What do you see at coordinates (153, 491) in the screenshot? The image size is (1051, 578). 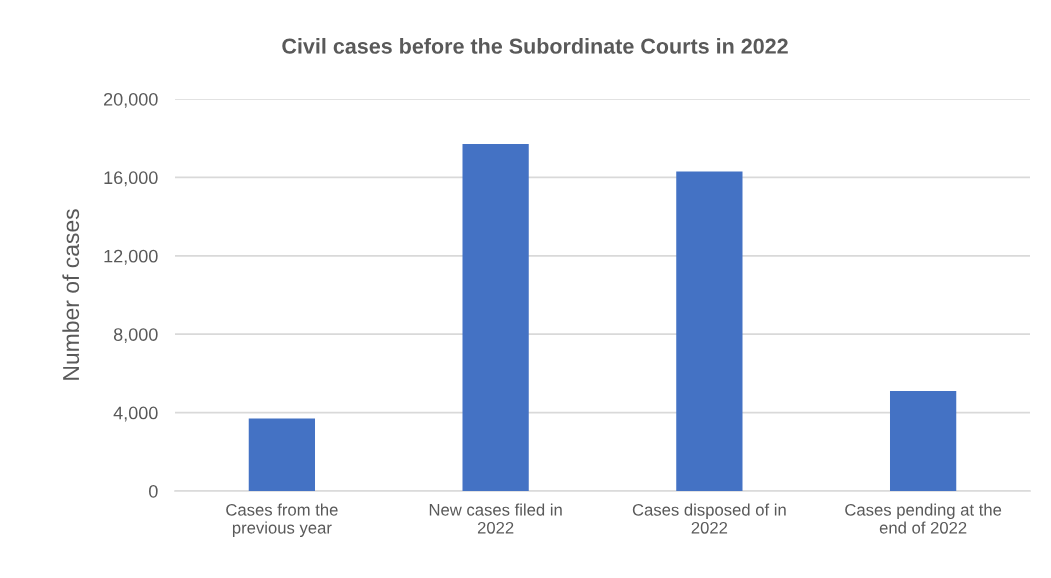 I see `y-tick-label: 0` at bounding box center [153, 491].